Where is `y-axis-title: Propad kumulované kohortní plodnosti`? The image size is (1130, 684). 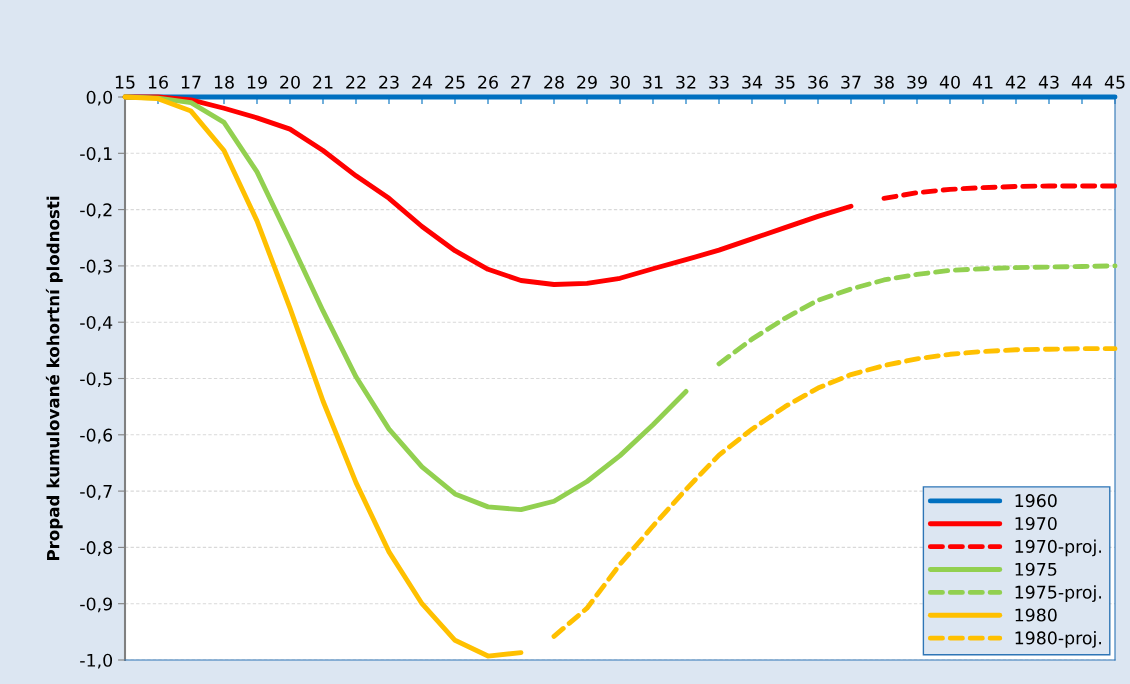
y-axis-title: Propad kumulované kohortní plodnosti is located at coordinates (54, 378).